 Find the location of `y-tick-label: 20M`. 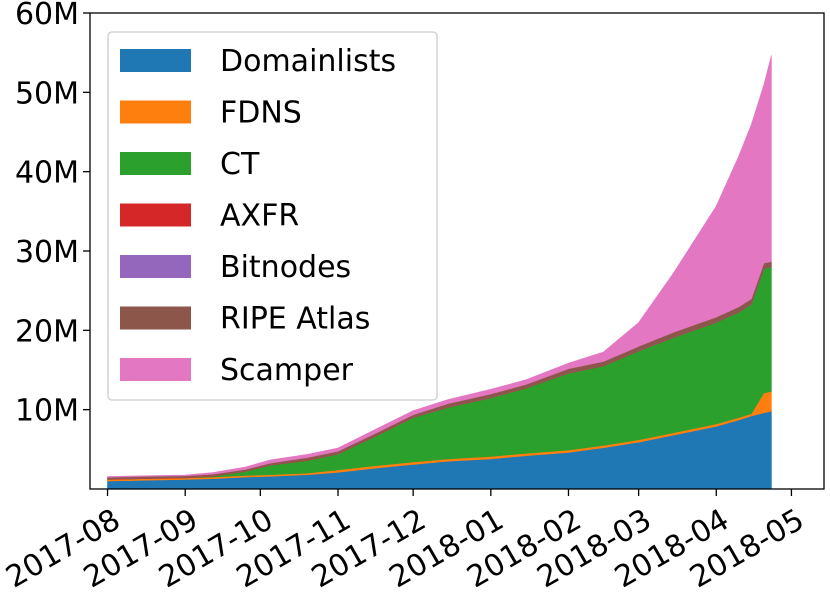

y-tick-label: 20M is located at coordinates (47, 331).